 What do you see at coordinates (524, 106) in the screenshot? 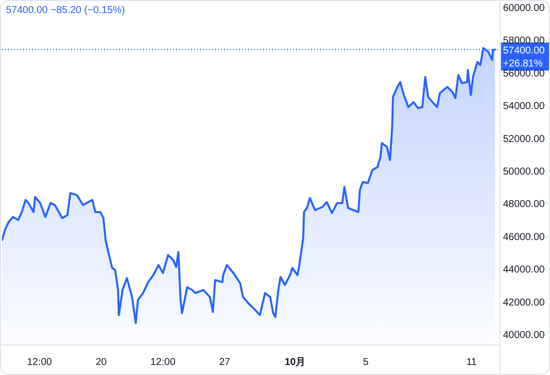
I see `y-tick-label: 54000.00` at bounding box center [524, 106].